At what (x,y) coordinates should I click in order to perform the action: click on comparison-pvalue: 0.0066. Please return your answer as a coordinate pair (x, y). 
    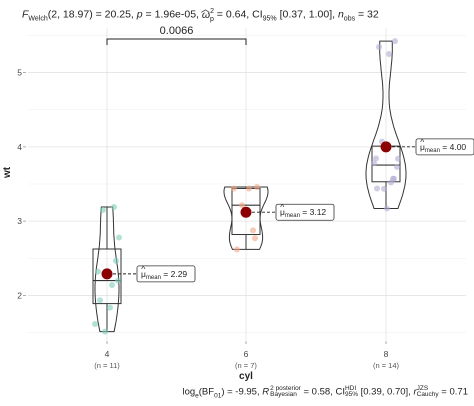
    Looking at the image, I should click on (177, 31).